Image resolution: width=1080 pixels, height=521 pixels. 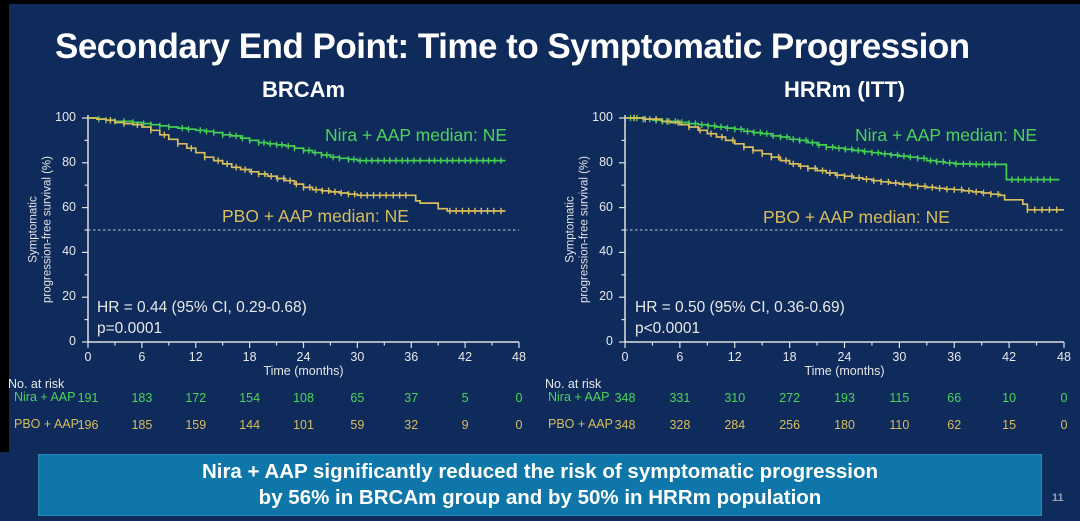 What do you see at coordinates (606, 161) in the screenshot?
I see `y-tick-label-hrrm: 80` at bounding box center [606, 161].